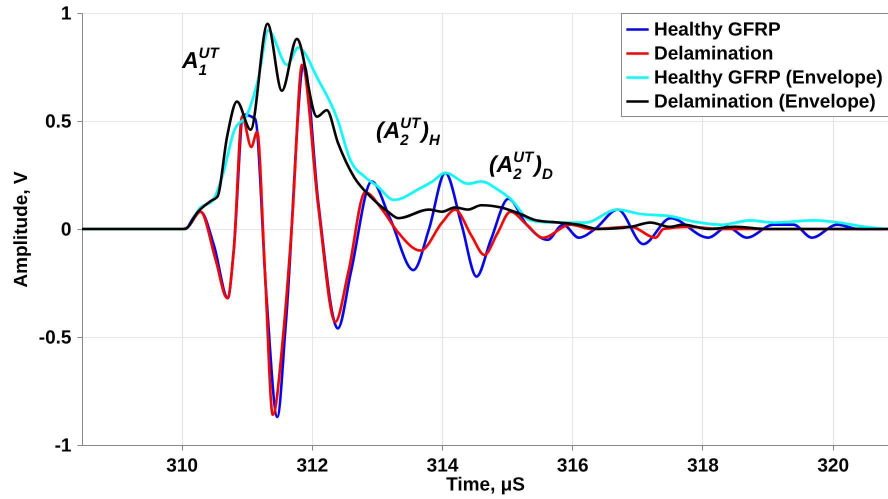 This screenshot has width=888, height=499. Describe the element at coordinates (55, 338) in the screenshot. I see `y-tick-label: -0.5` at that location.